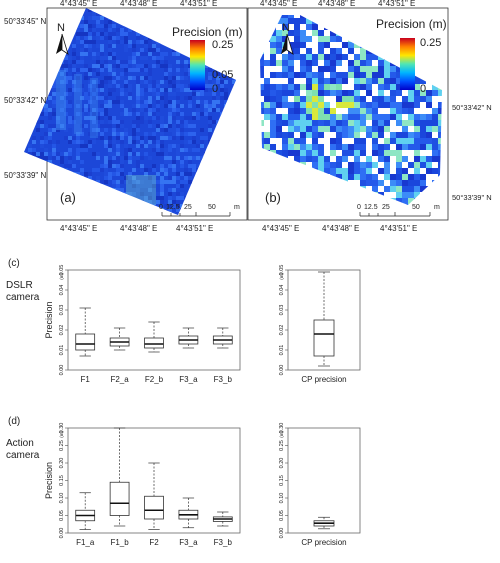  Describe the element at coordinates (472, 197) in the screenshot. I see `map-b-lat-2: 50°33'39" N` at that location.